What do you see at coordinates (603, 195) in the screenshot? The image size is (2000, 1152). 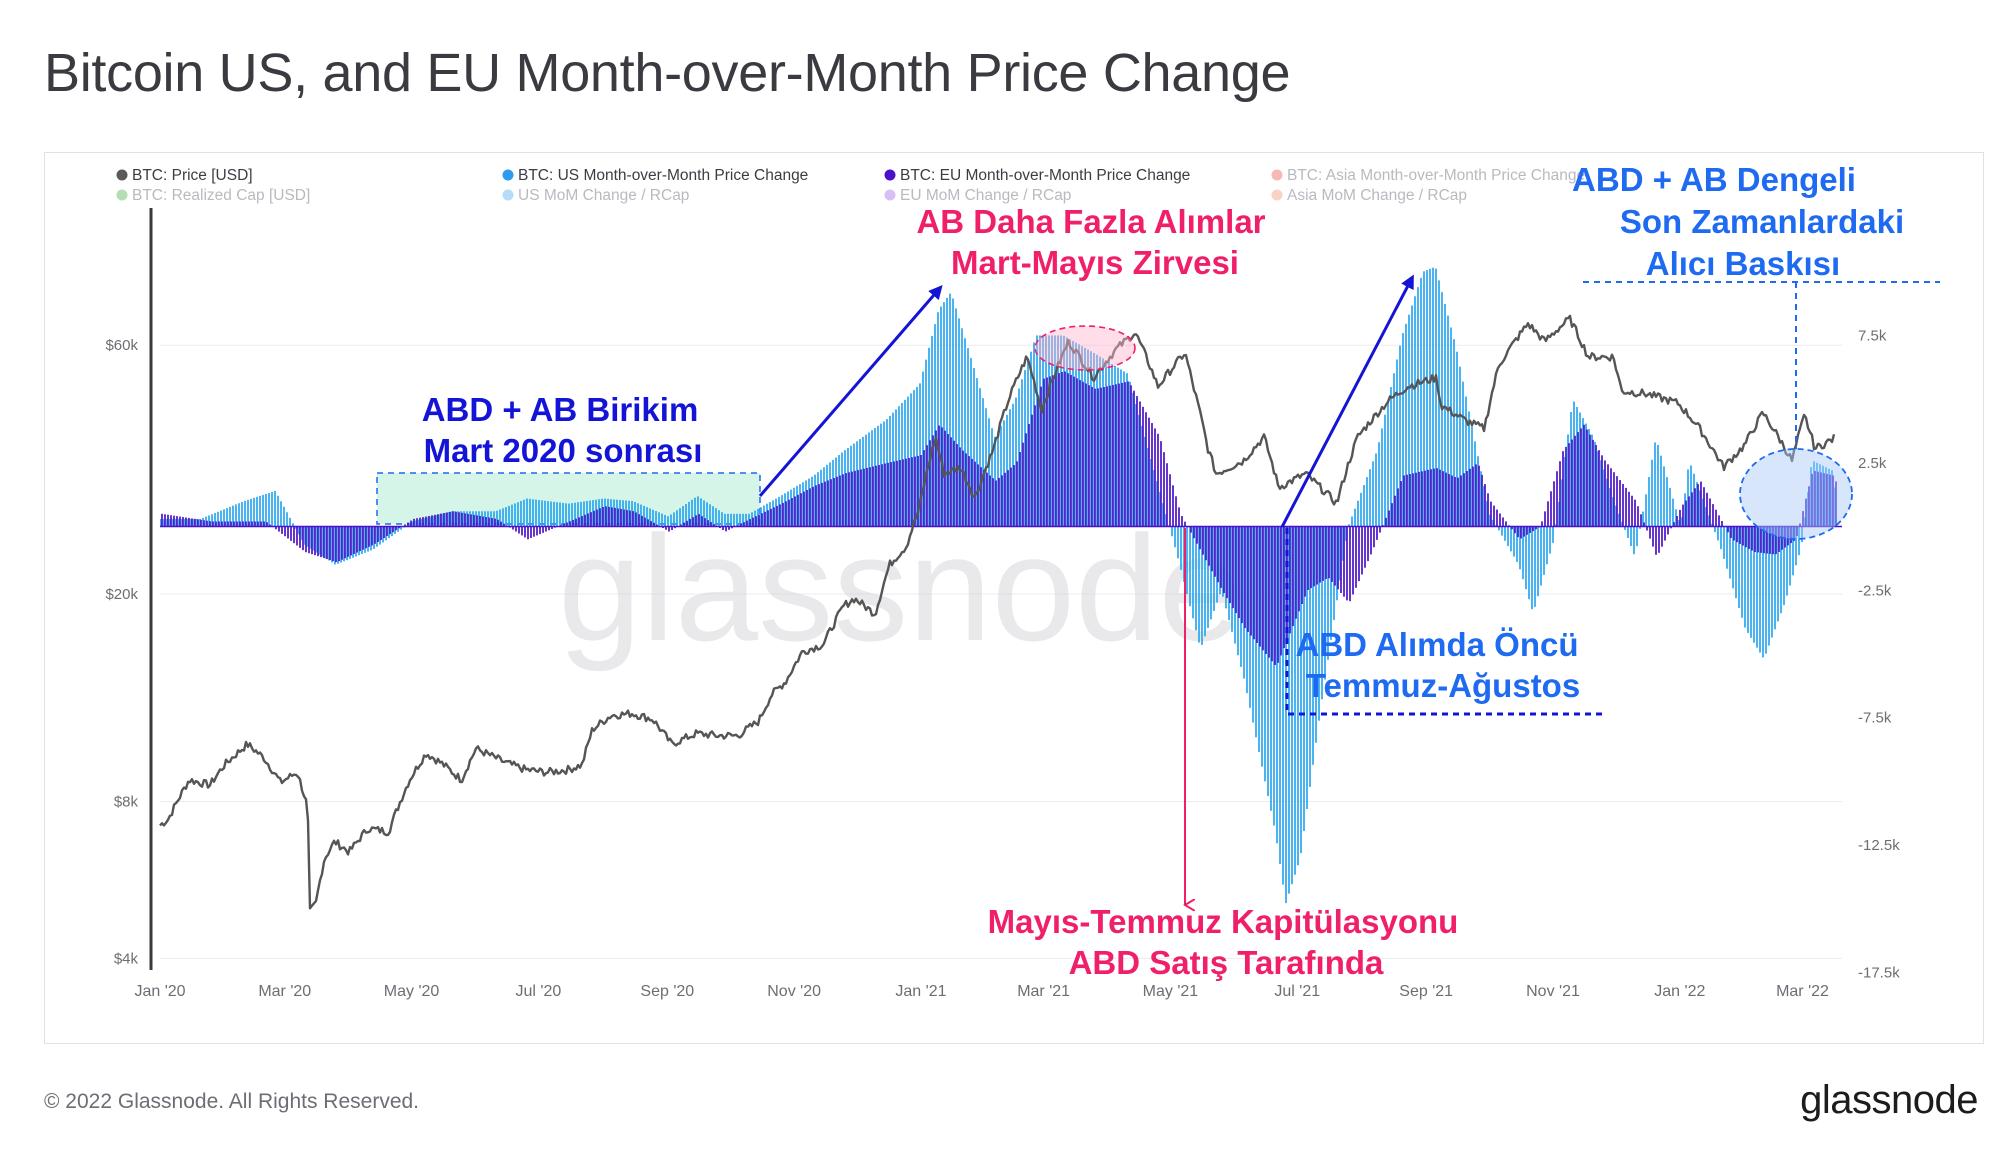 I see `legend-label: US MoM Change / RCap` at bounding box center [603, 195].